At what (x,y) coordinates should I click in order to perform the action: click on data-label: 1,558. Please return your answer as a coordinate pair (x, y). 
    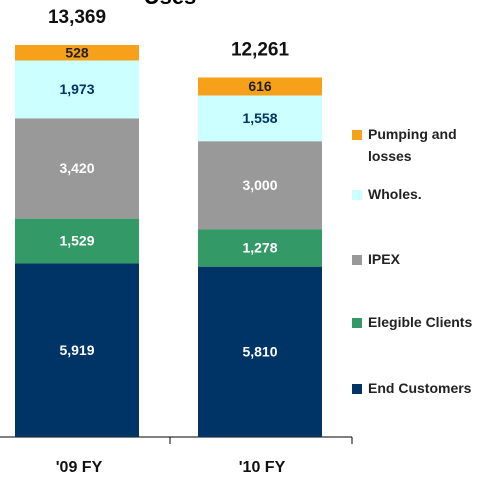
    Looking at the image, I should click on (259, 118).